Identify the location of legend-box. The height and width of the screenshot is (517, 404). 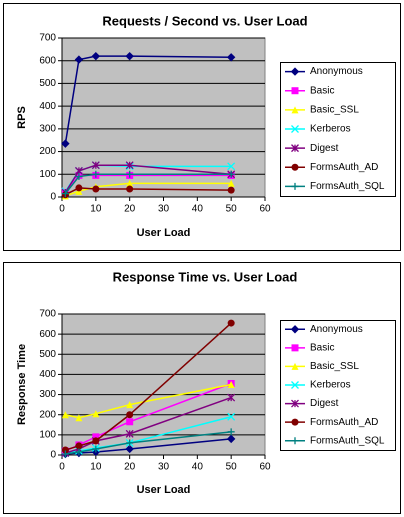
(338, 129).